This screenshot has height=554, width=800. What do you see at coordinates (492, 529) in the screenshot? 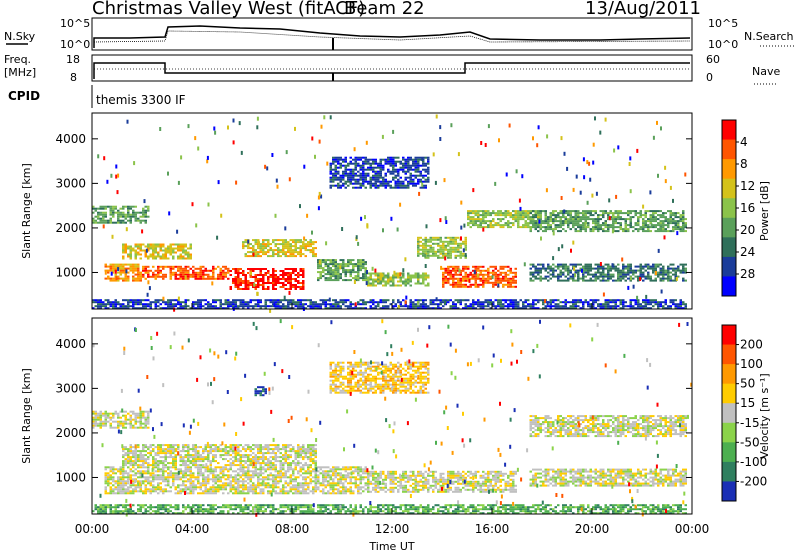
I see `x-tick-label: 16:00` at bounding box center [492, 529].